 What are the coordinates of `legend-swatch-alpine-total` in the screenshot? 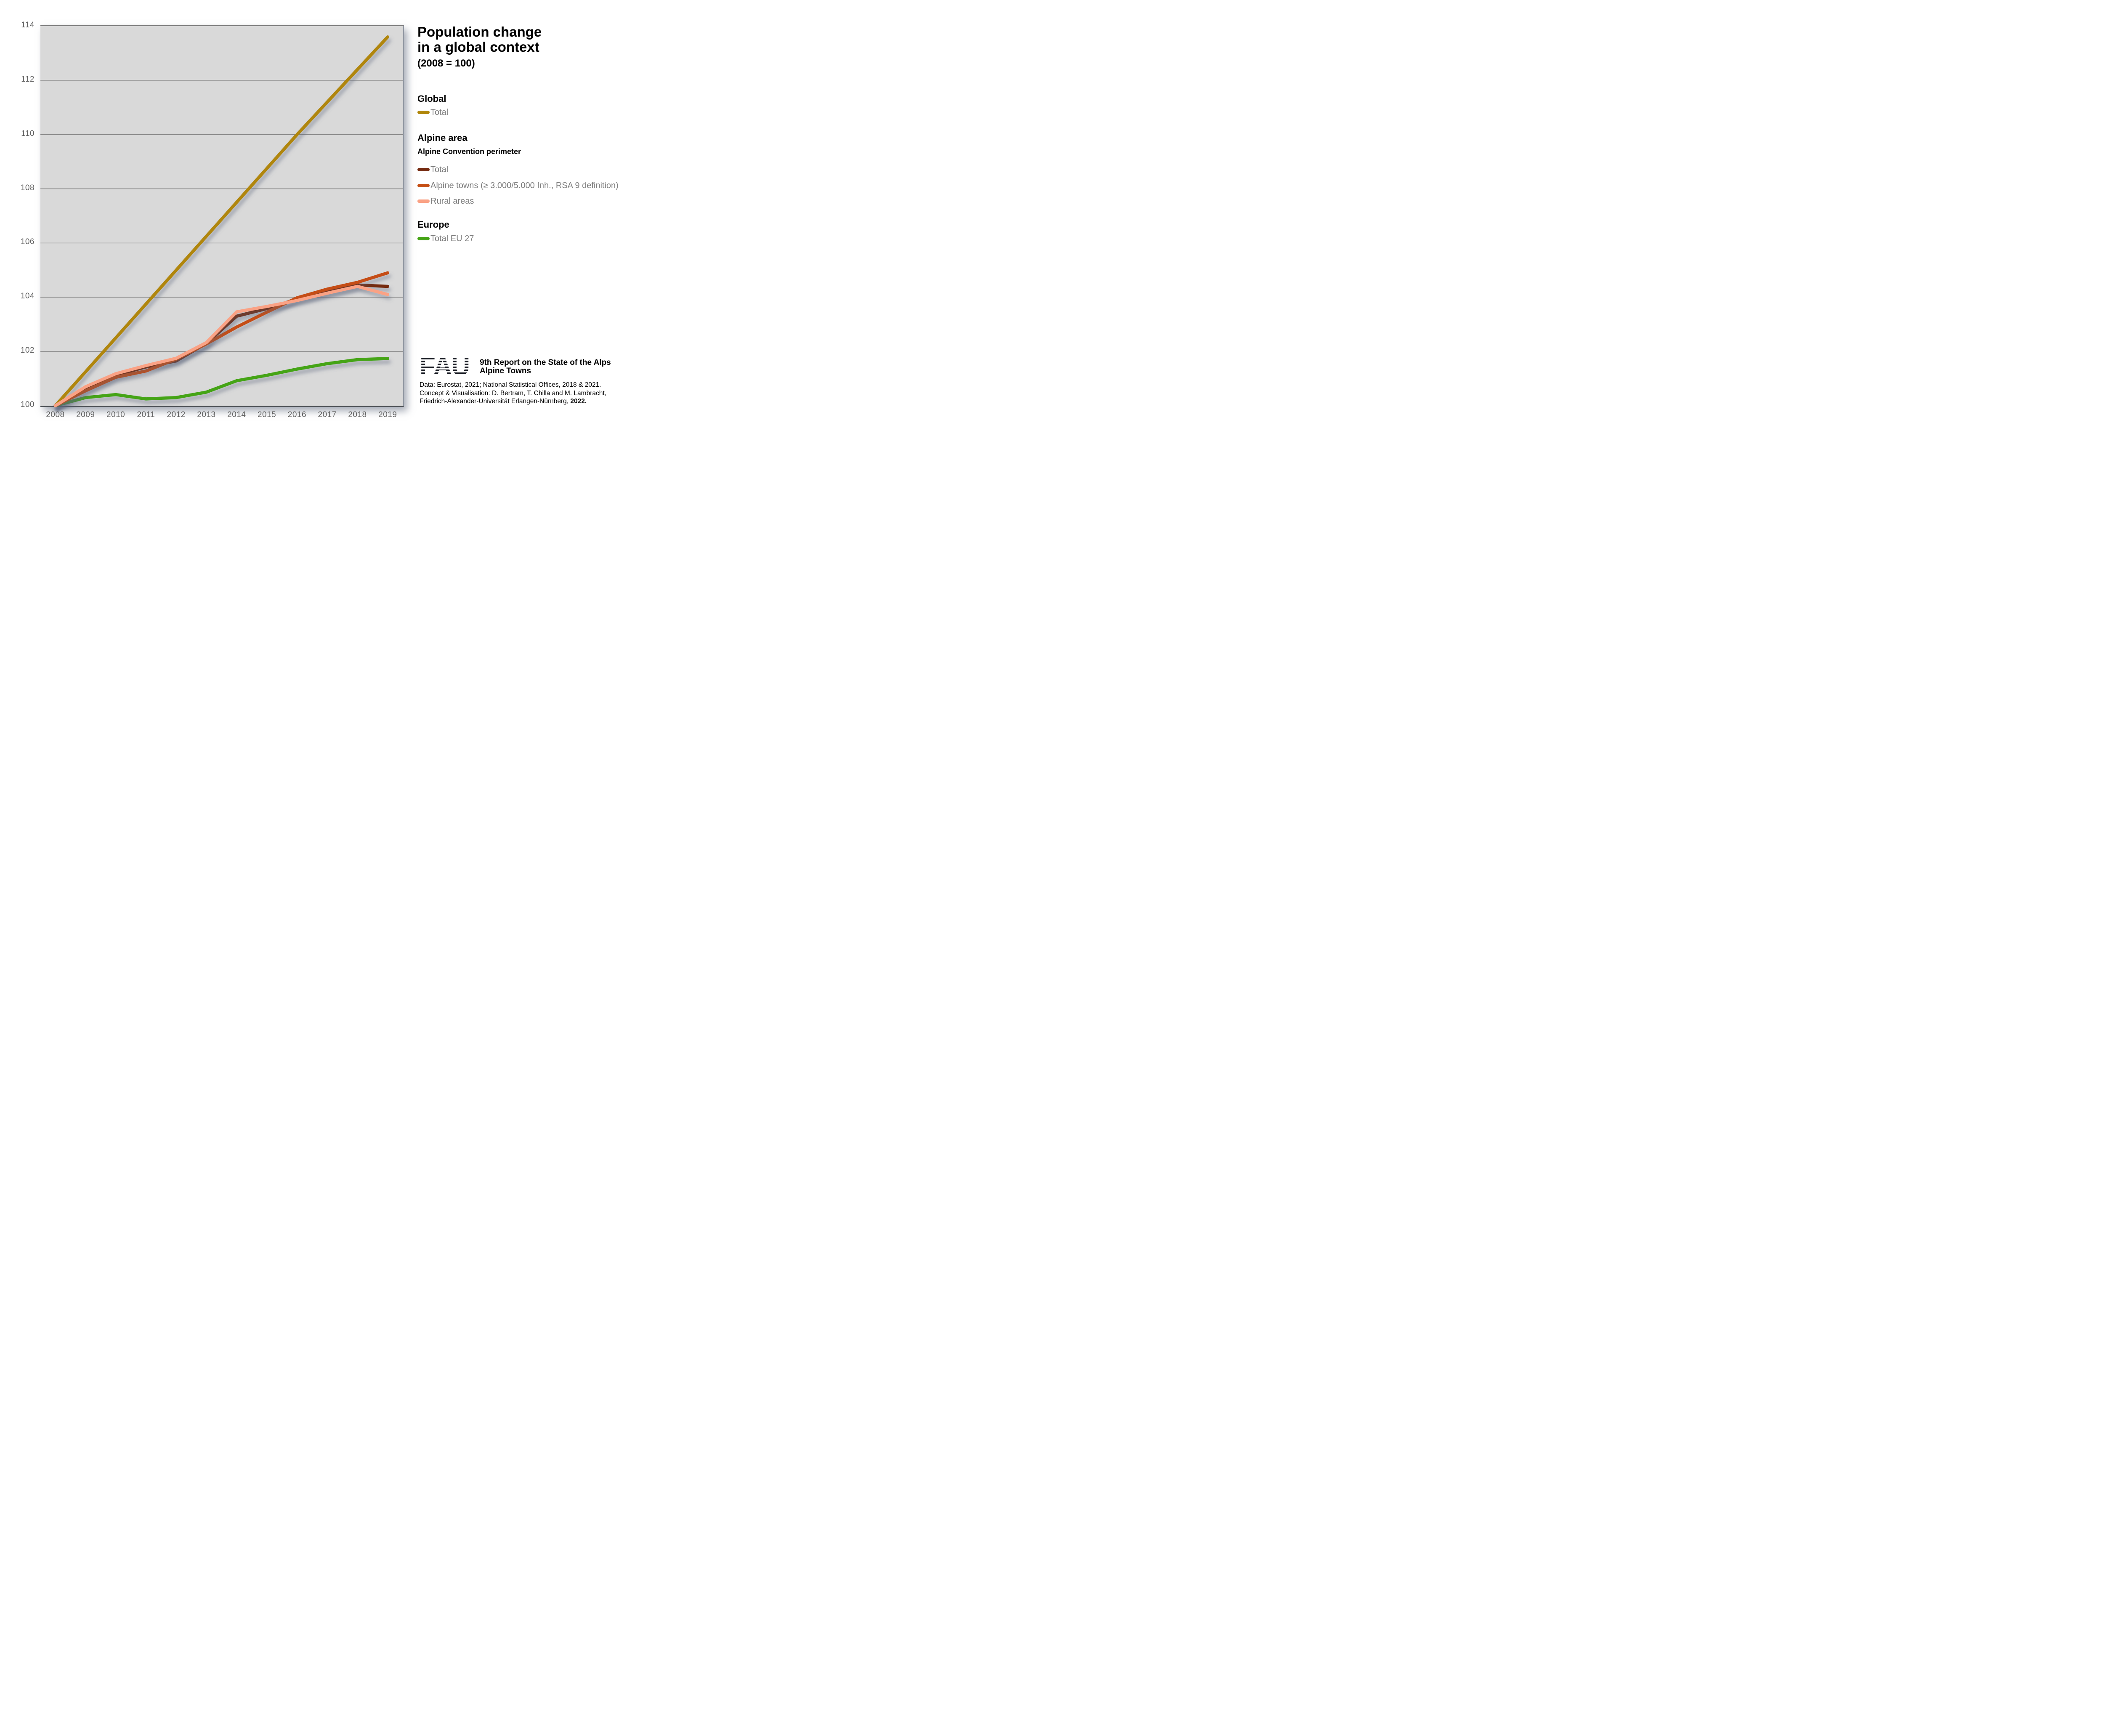 It's located at (423, 169).